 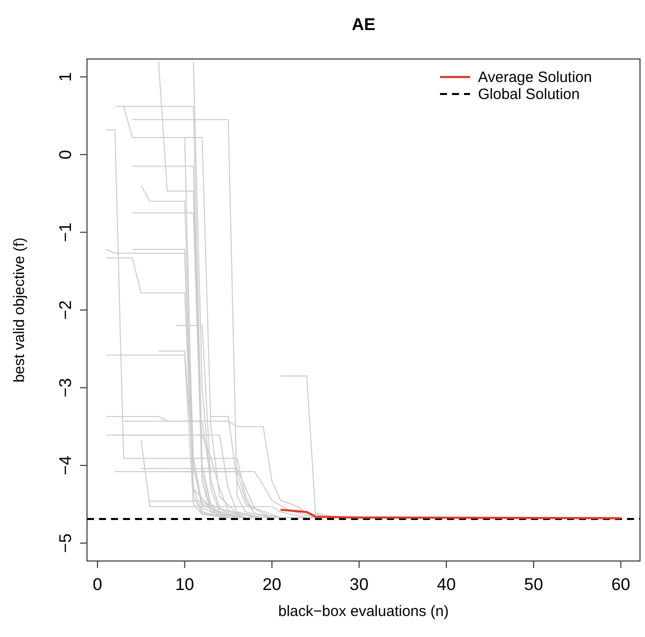 What do you see at coordinates (620, 584) in the screenshot?
I see `x-tick-label: 60` at bounding box center [620, 584].